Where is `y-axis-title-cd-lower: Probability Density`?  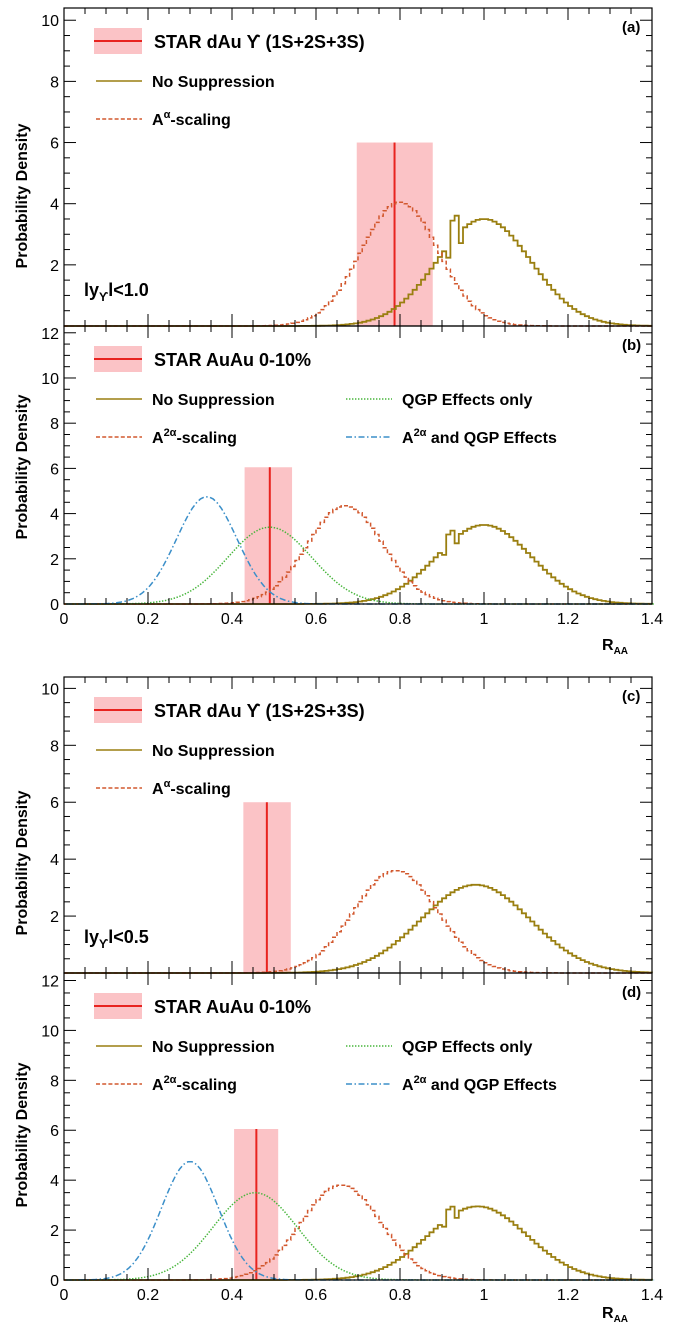 y-axis-title-cd-lower: Probability Density is located at coordinates (22, 1134).